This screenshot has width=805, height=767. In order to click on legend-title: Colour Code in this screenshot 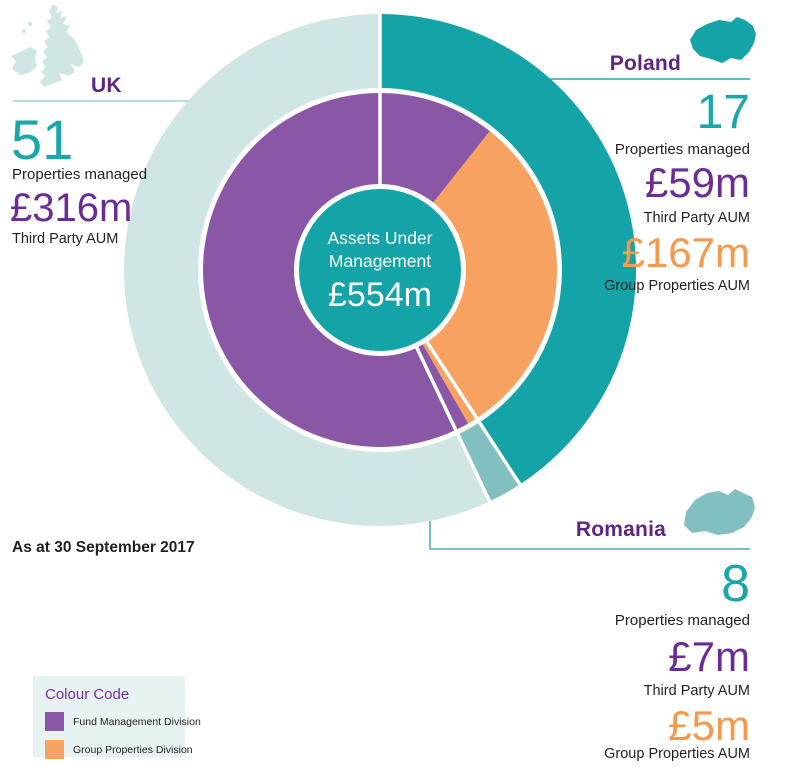, I will do `click(87, 694)`.